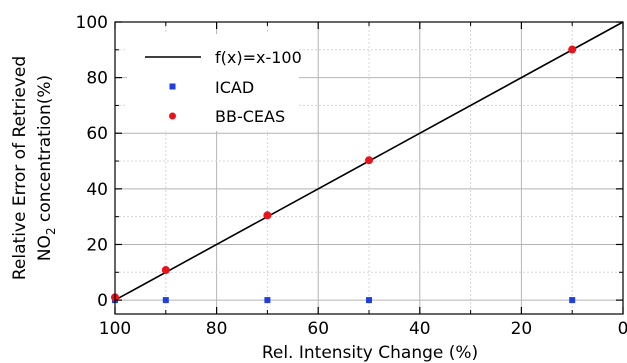 The width and height of the screenshot is (627, 363). I want to click on y-tick-label: 80, so click(97, 79).